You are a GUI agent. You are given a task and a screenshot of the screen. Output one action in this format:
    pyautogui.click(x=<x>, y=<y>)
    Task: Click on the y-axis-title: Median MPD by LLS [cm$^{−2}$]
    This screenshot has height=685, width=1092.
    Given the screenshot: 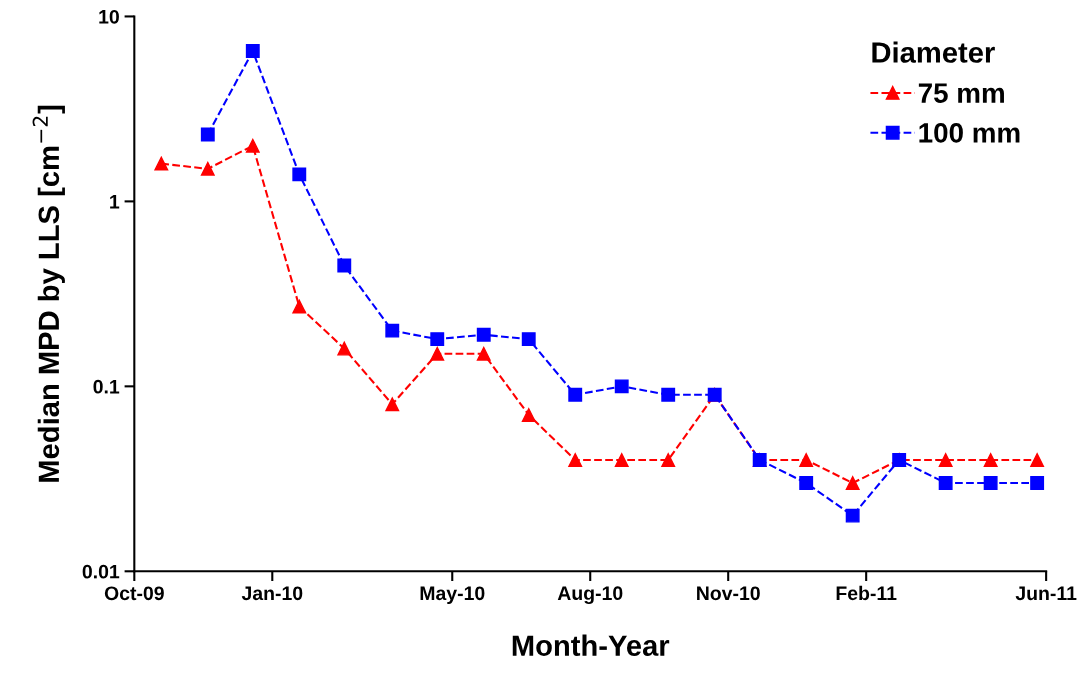 What is the action you would take?
    pyautogui.click(x=48, y=293)
    